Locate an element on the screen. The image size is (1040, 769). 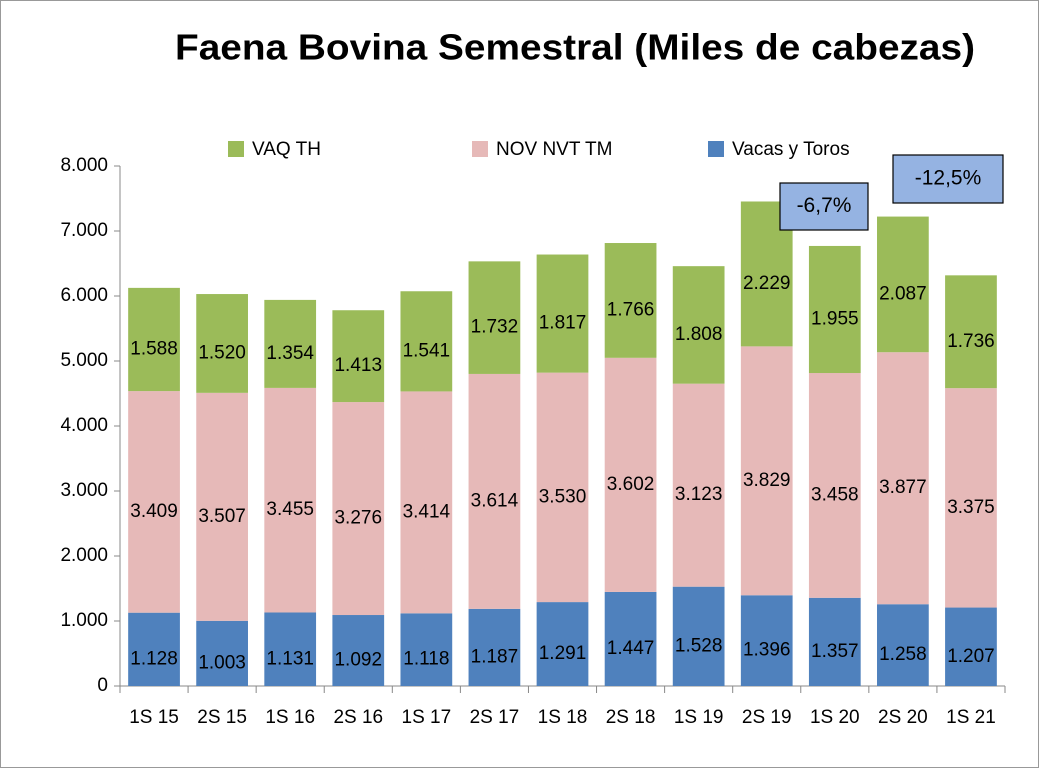
data-label: 1.092 is located at coordinates (358, 660).